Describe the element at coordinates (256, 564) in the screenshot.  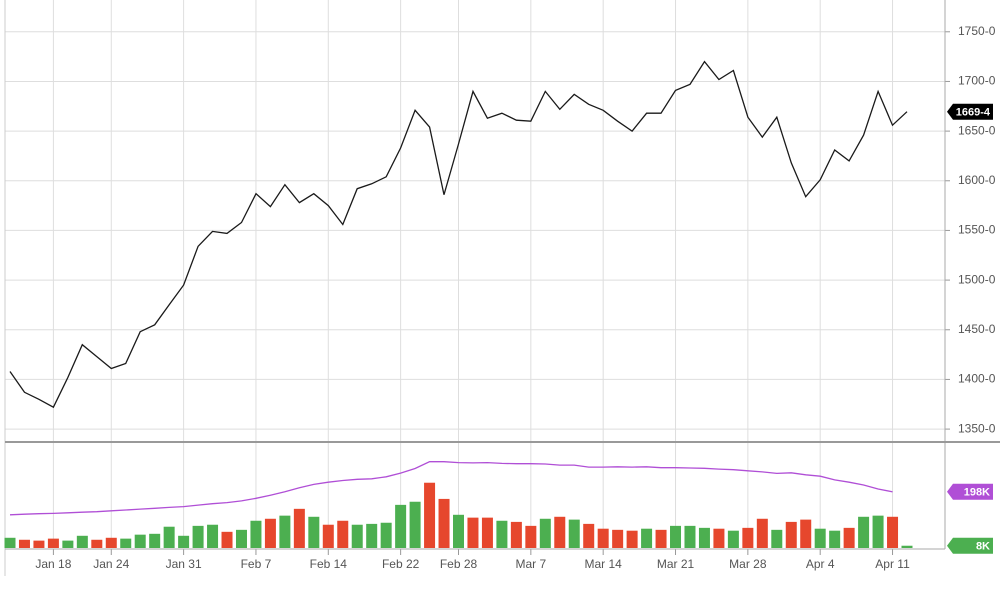
I see `x-tick-label: Feb 7` at that location.